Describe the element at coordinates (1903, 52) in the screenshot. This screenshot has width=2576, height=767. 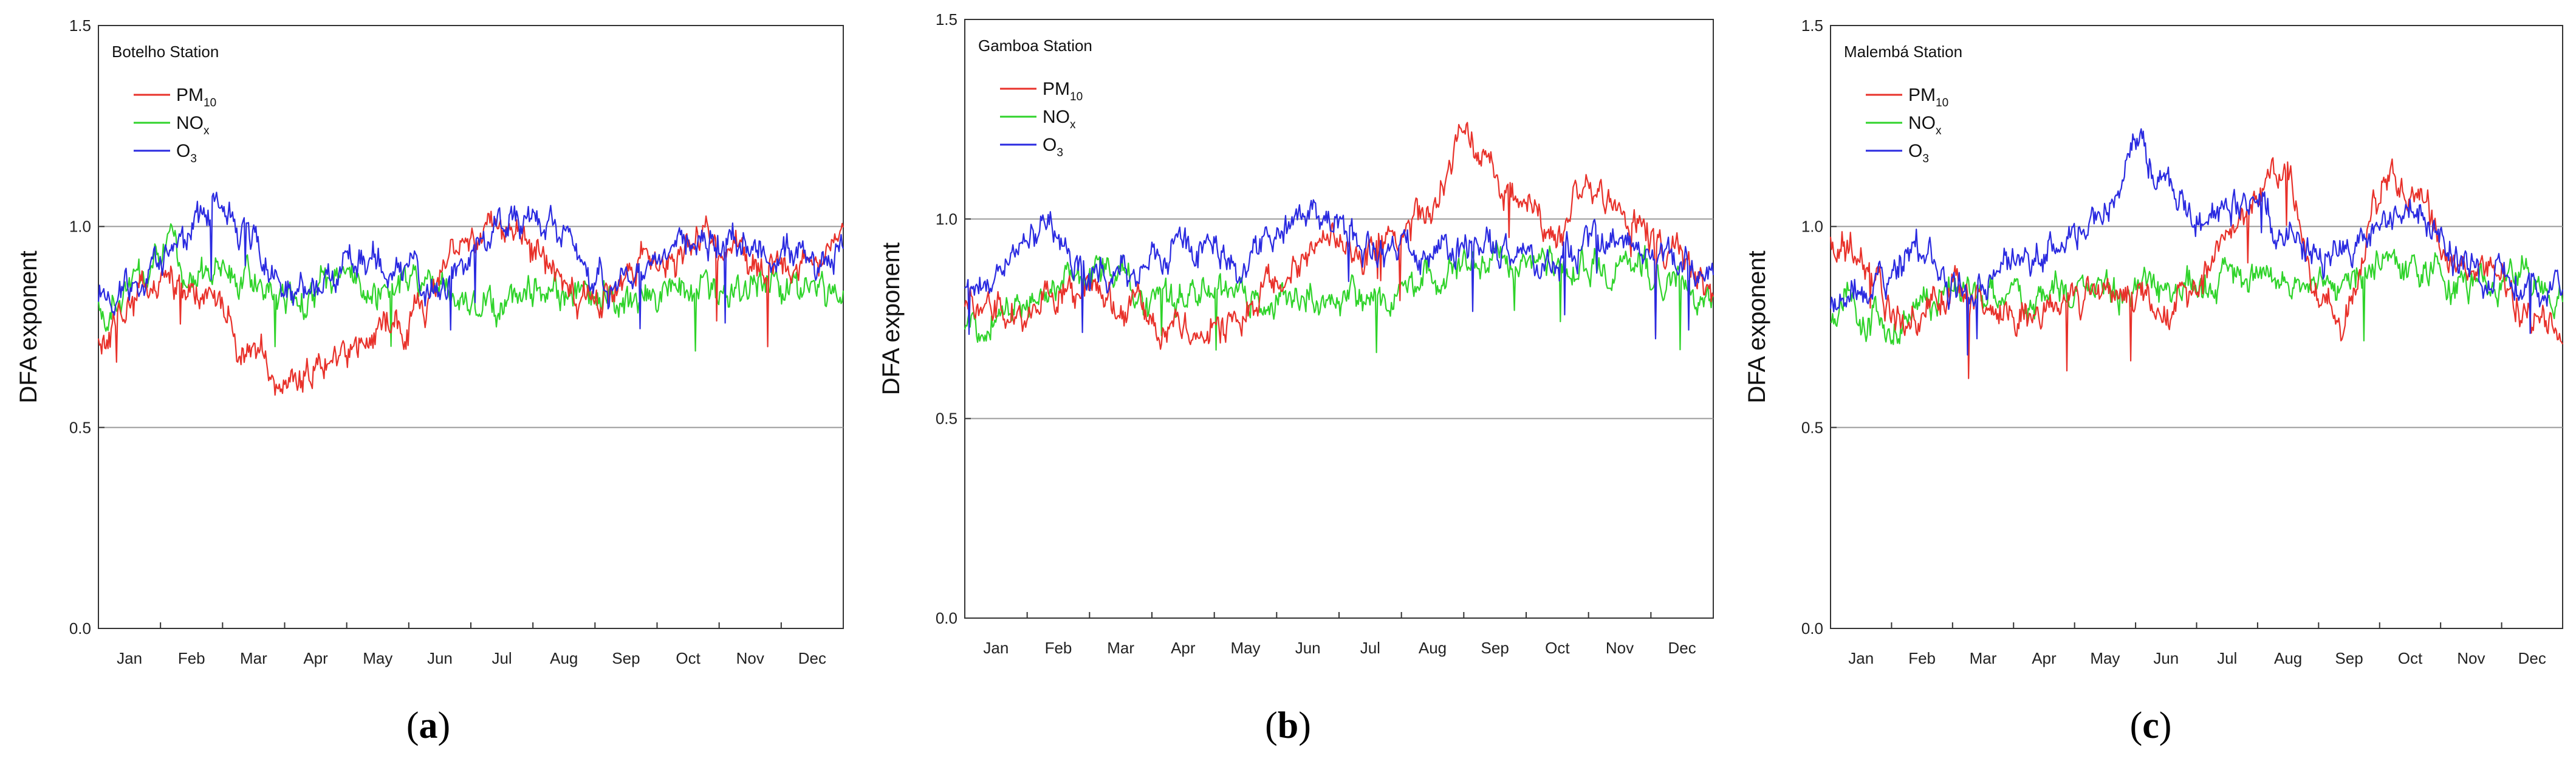
I see `station-title: Malembá Station` at that location.